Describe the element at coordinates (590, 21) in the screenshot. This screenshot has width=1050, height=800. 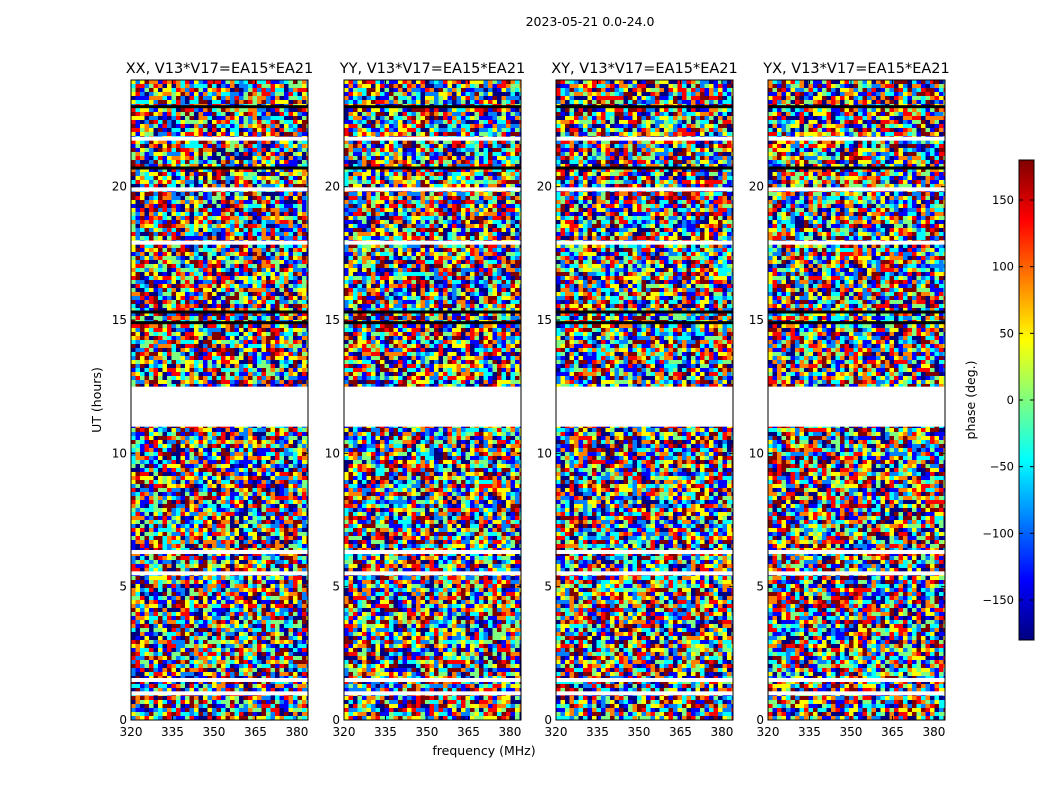
I see `figure-suptitle: 2023-05-21 0.0-24.0` at that location.